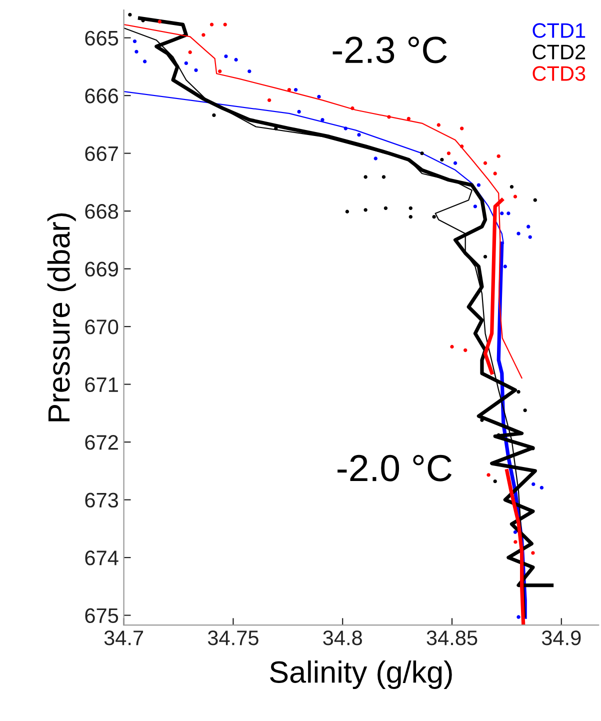  I want to click on y-tick-label: 671, so click(101, 384).